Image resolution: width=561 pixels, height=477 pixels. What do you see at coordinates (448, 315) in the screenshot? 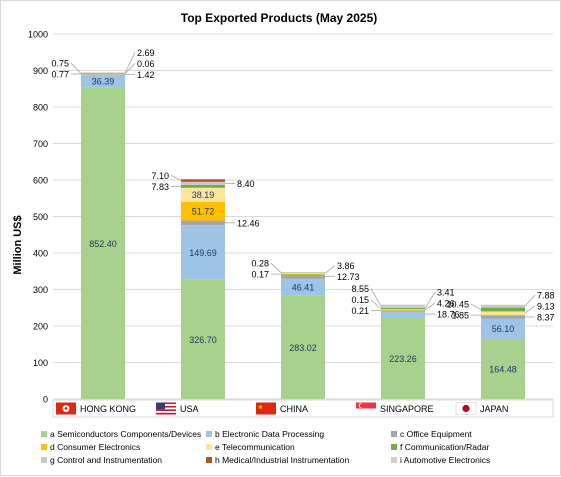
I see `data-label: 18.76` at bounding box center [448, 315].